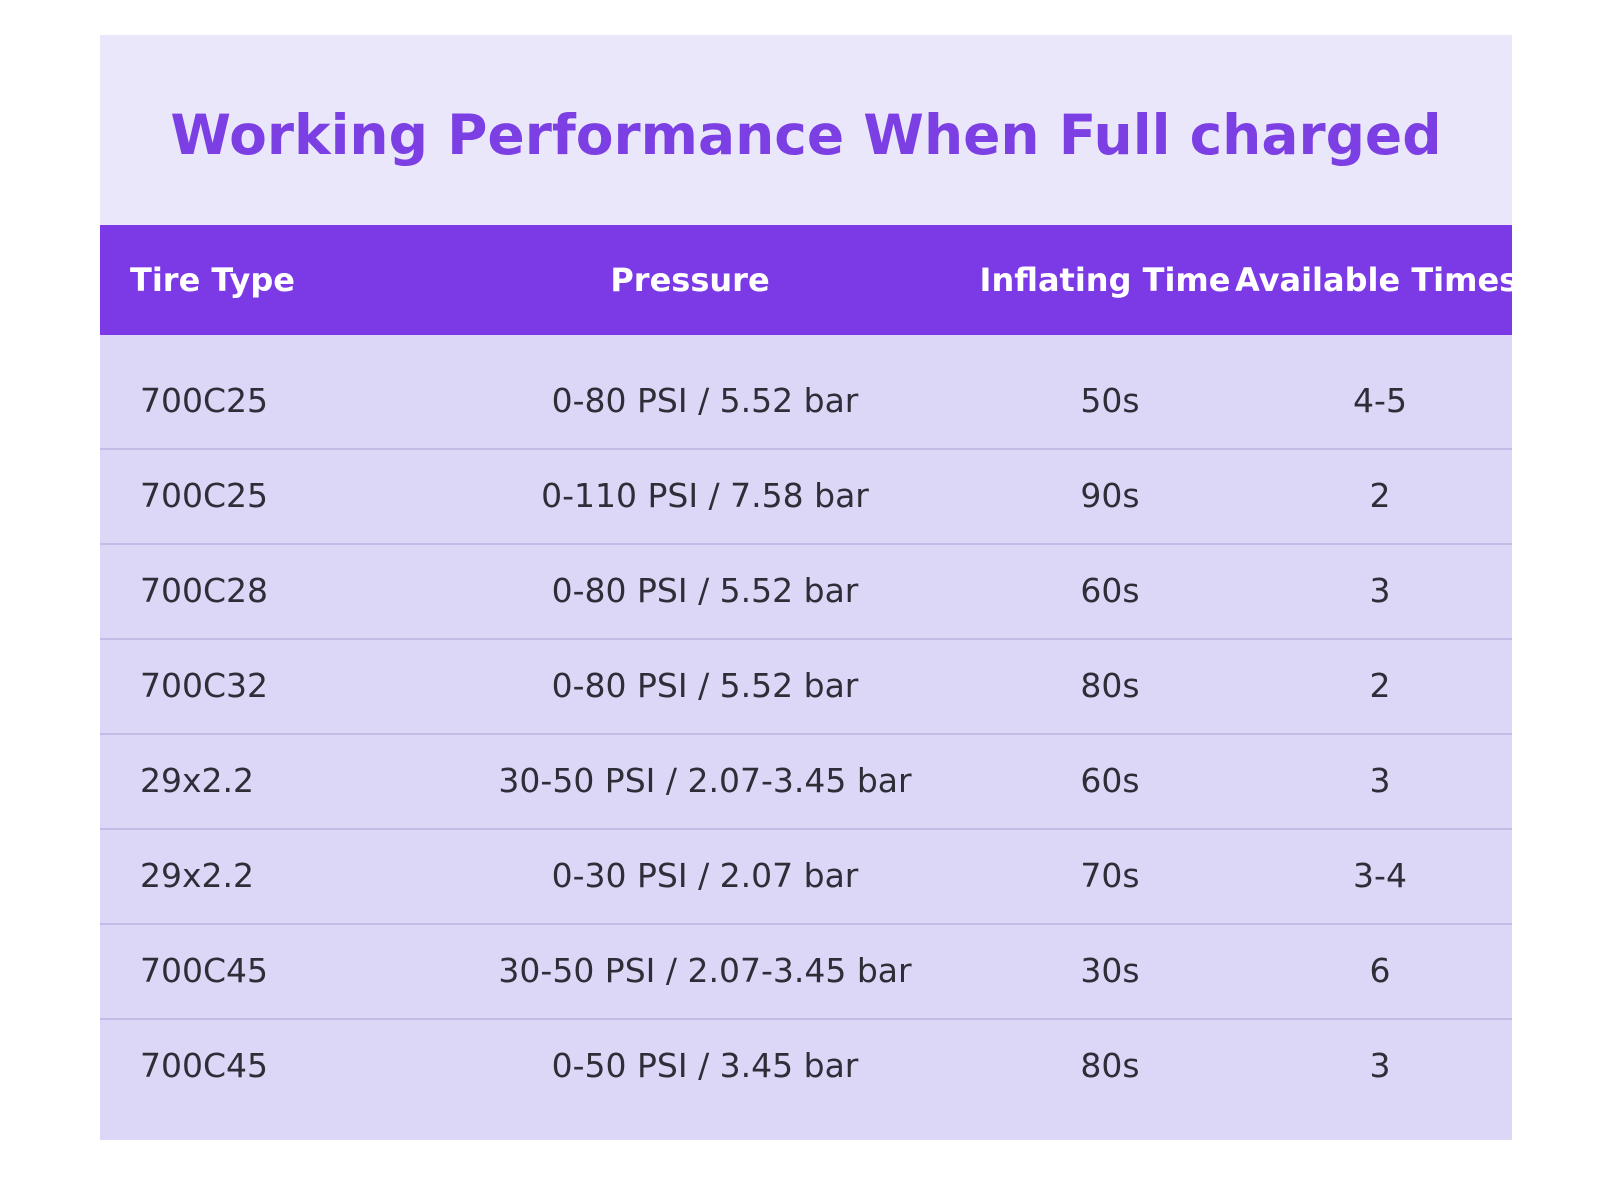  I want to click on cell-tire-type: 700C28, so click(204, 590).